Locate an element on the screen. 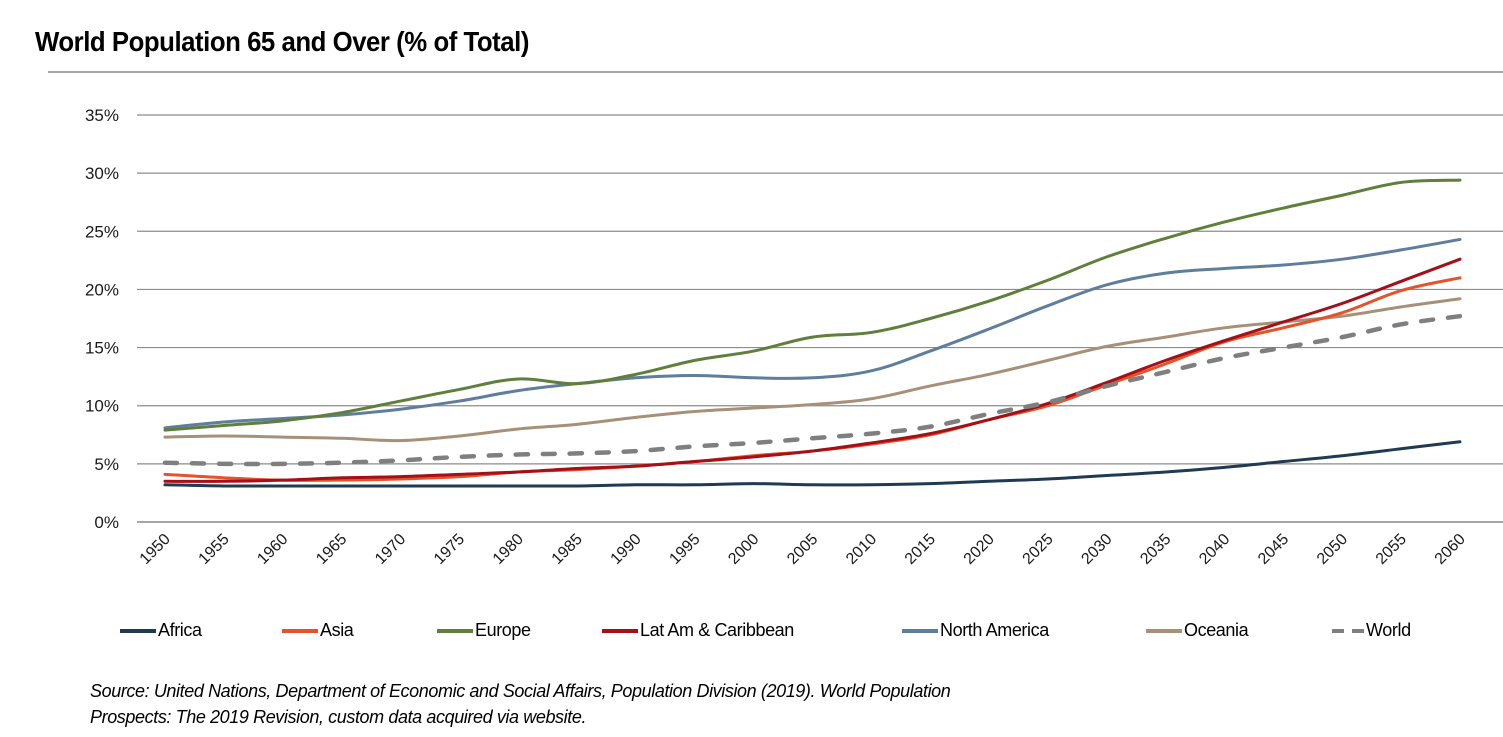 The width and height of the screenshot is (1503, 737). title-divider is located at coordinates (775, 72).